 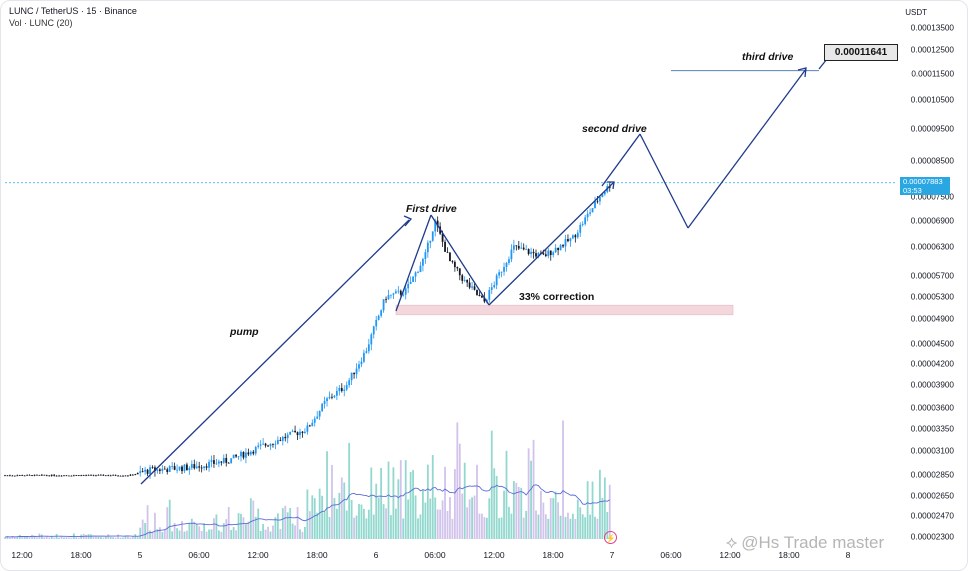 I want to click on second-drive-extension-line, so click(x=621, y=160).